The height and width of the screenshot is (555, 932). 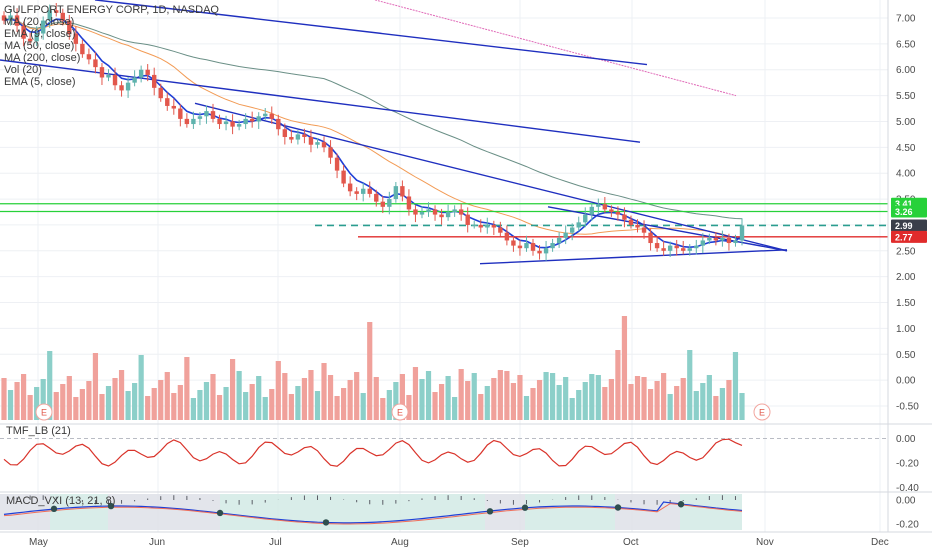 What do you see at coordinates (631, 542) in the screenshot?
I see `month-label-oct: Oct` at bounding box center [631, 542].